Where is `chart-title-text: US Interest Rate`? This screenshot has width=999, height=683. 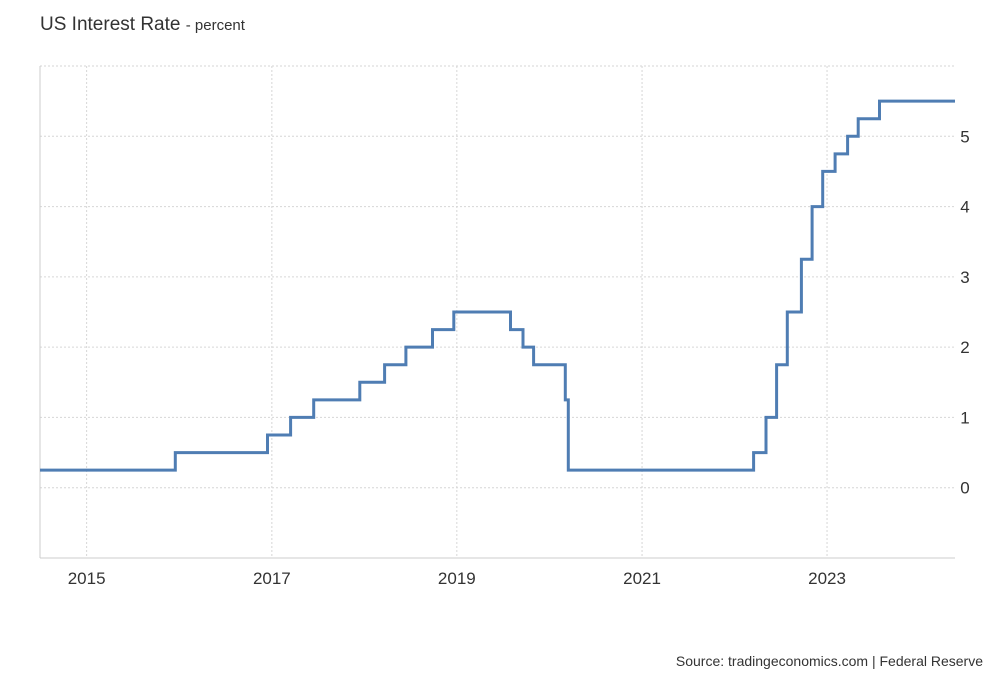 chart-title-text: US Interest Rate is located at coordinates (110, 24).